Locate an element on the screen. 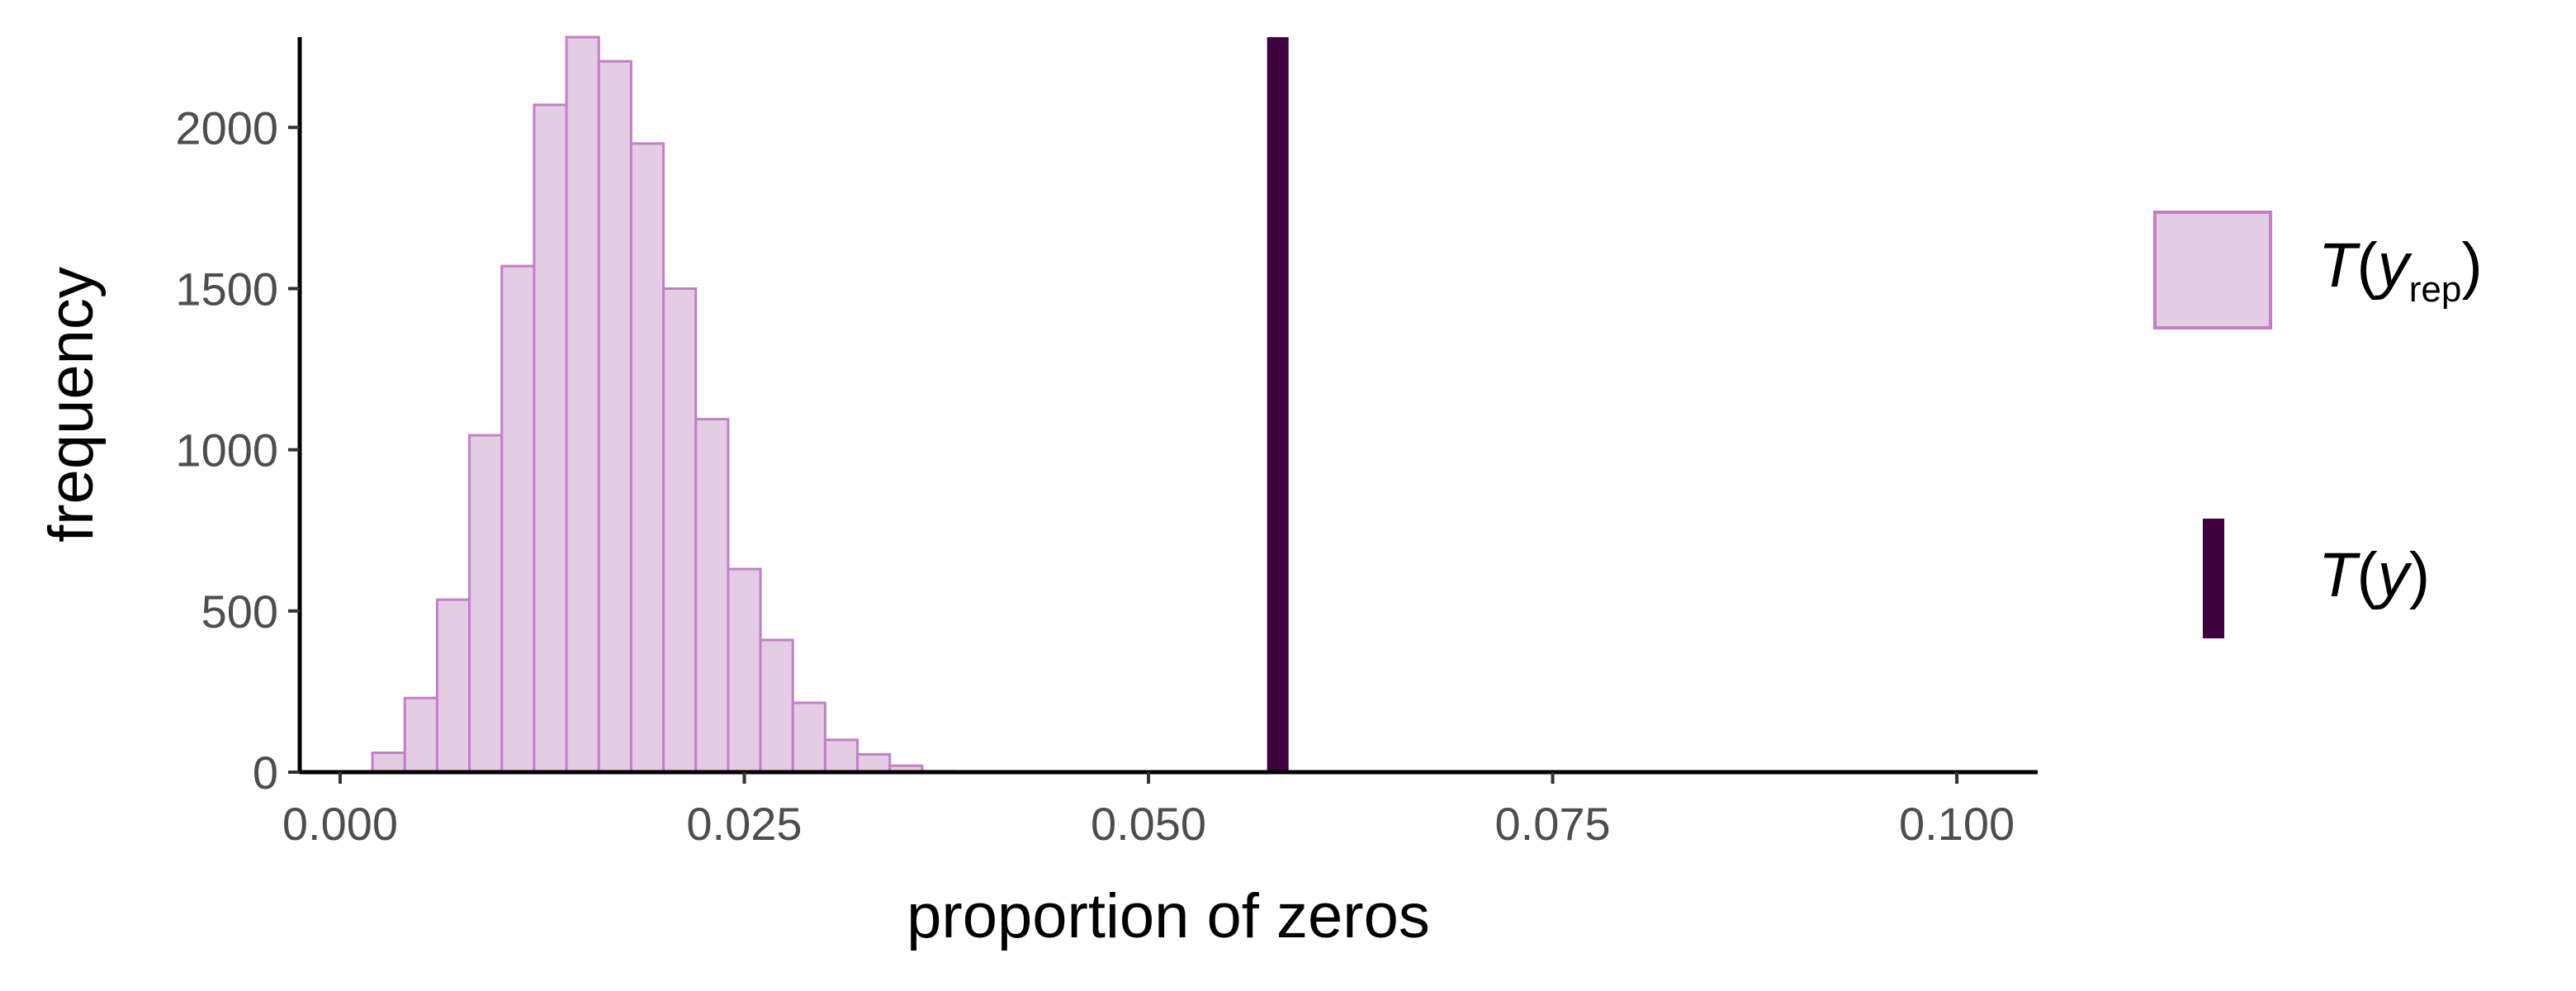 This screenshot has width=2576, height=991. y-tick-label: 2000 is located at coordinates (226, 128).